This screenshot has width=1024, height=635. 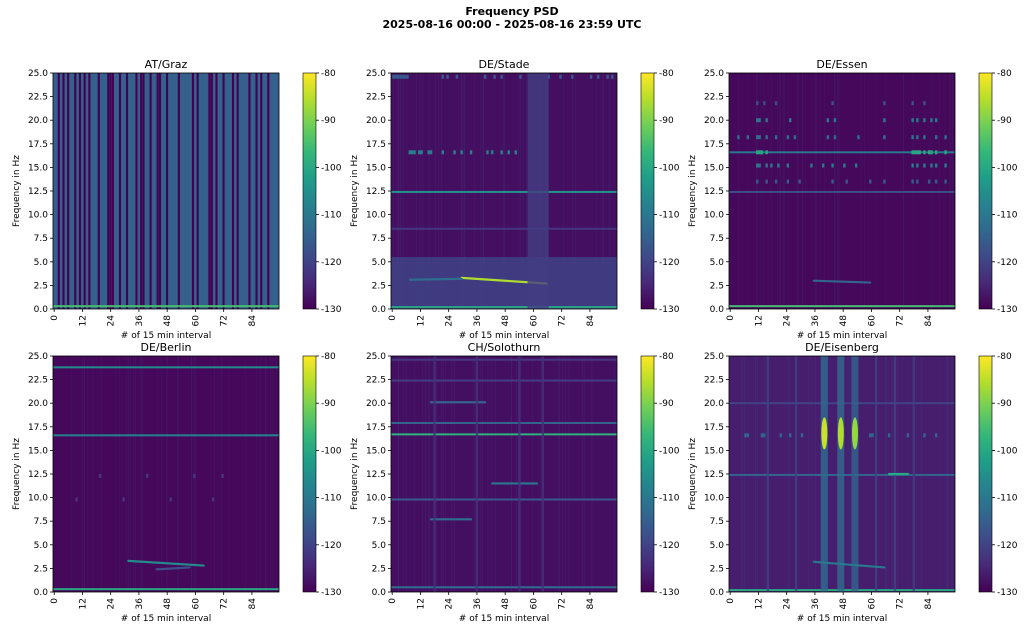 What do you see at coordinates (824, 433) in the screenshot?
I see `energy-blob` at bounding box center [824, 433].